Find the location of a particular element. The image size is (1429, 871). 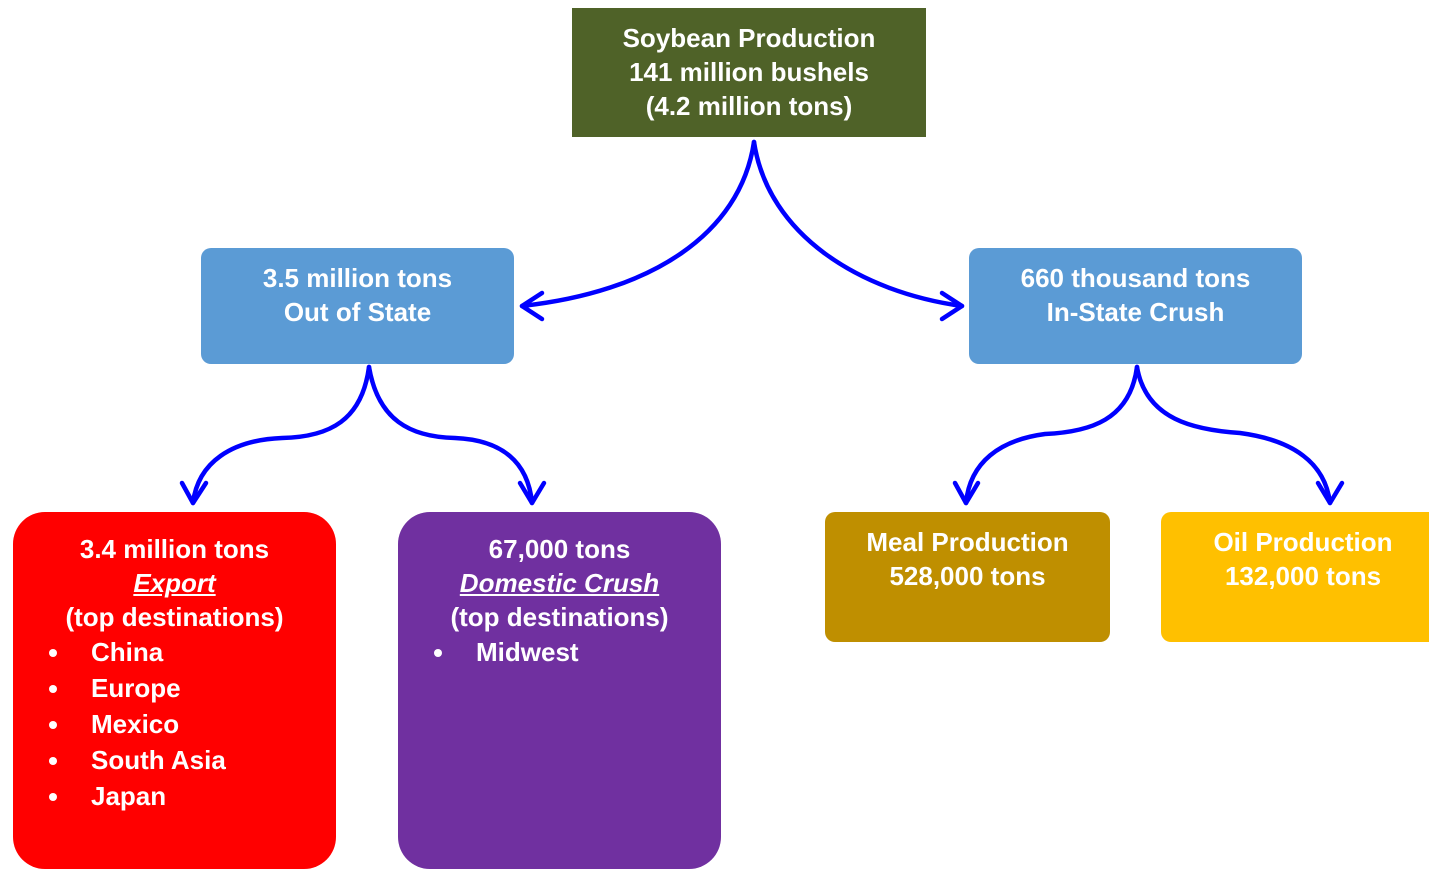

node-text: Domestic Crush is located at coordinates (559, 583).